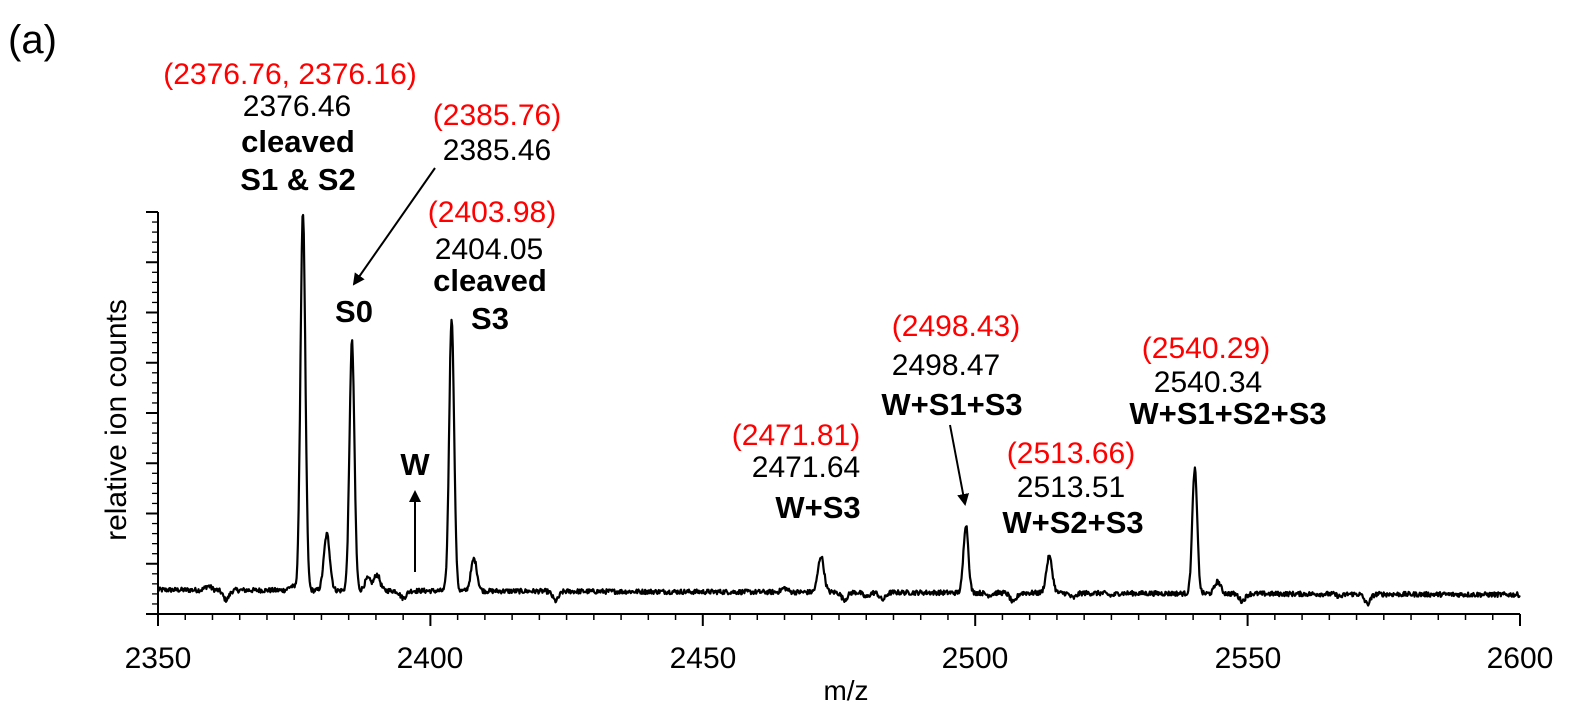 The height and width of the screenshot is (708, 1594). Describe the element at coordinates (32, 40) in the screenshot. I see `panel-label: (a)` at that location.